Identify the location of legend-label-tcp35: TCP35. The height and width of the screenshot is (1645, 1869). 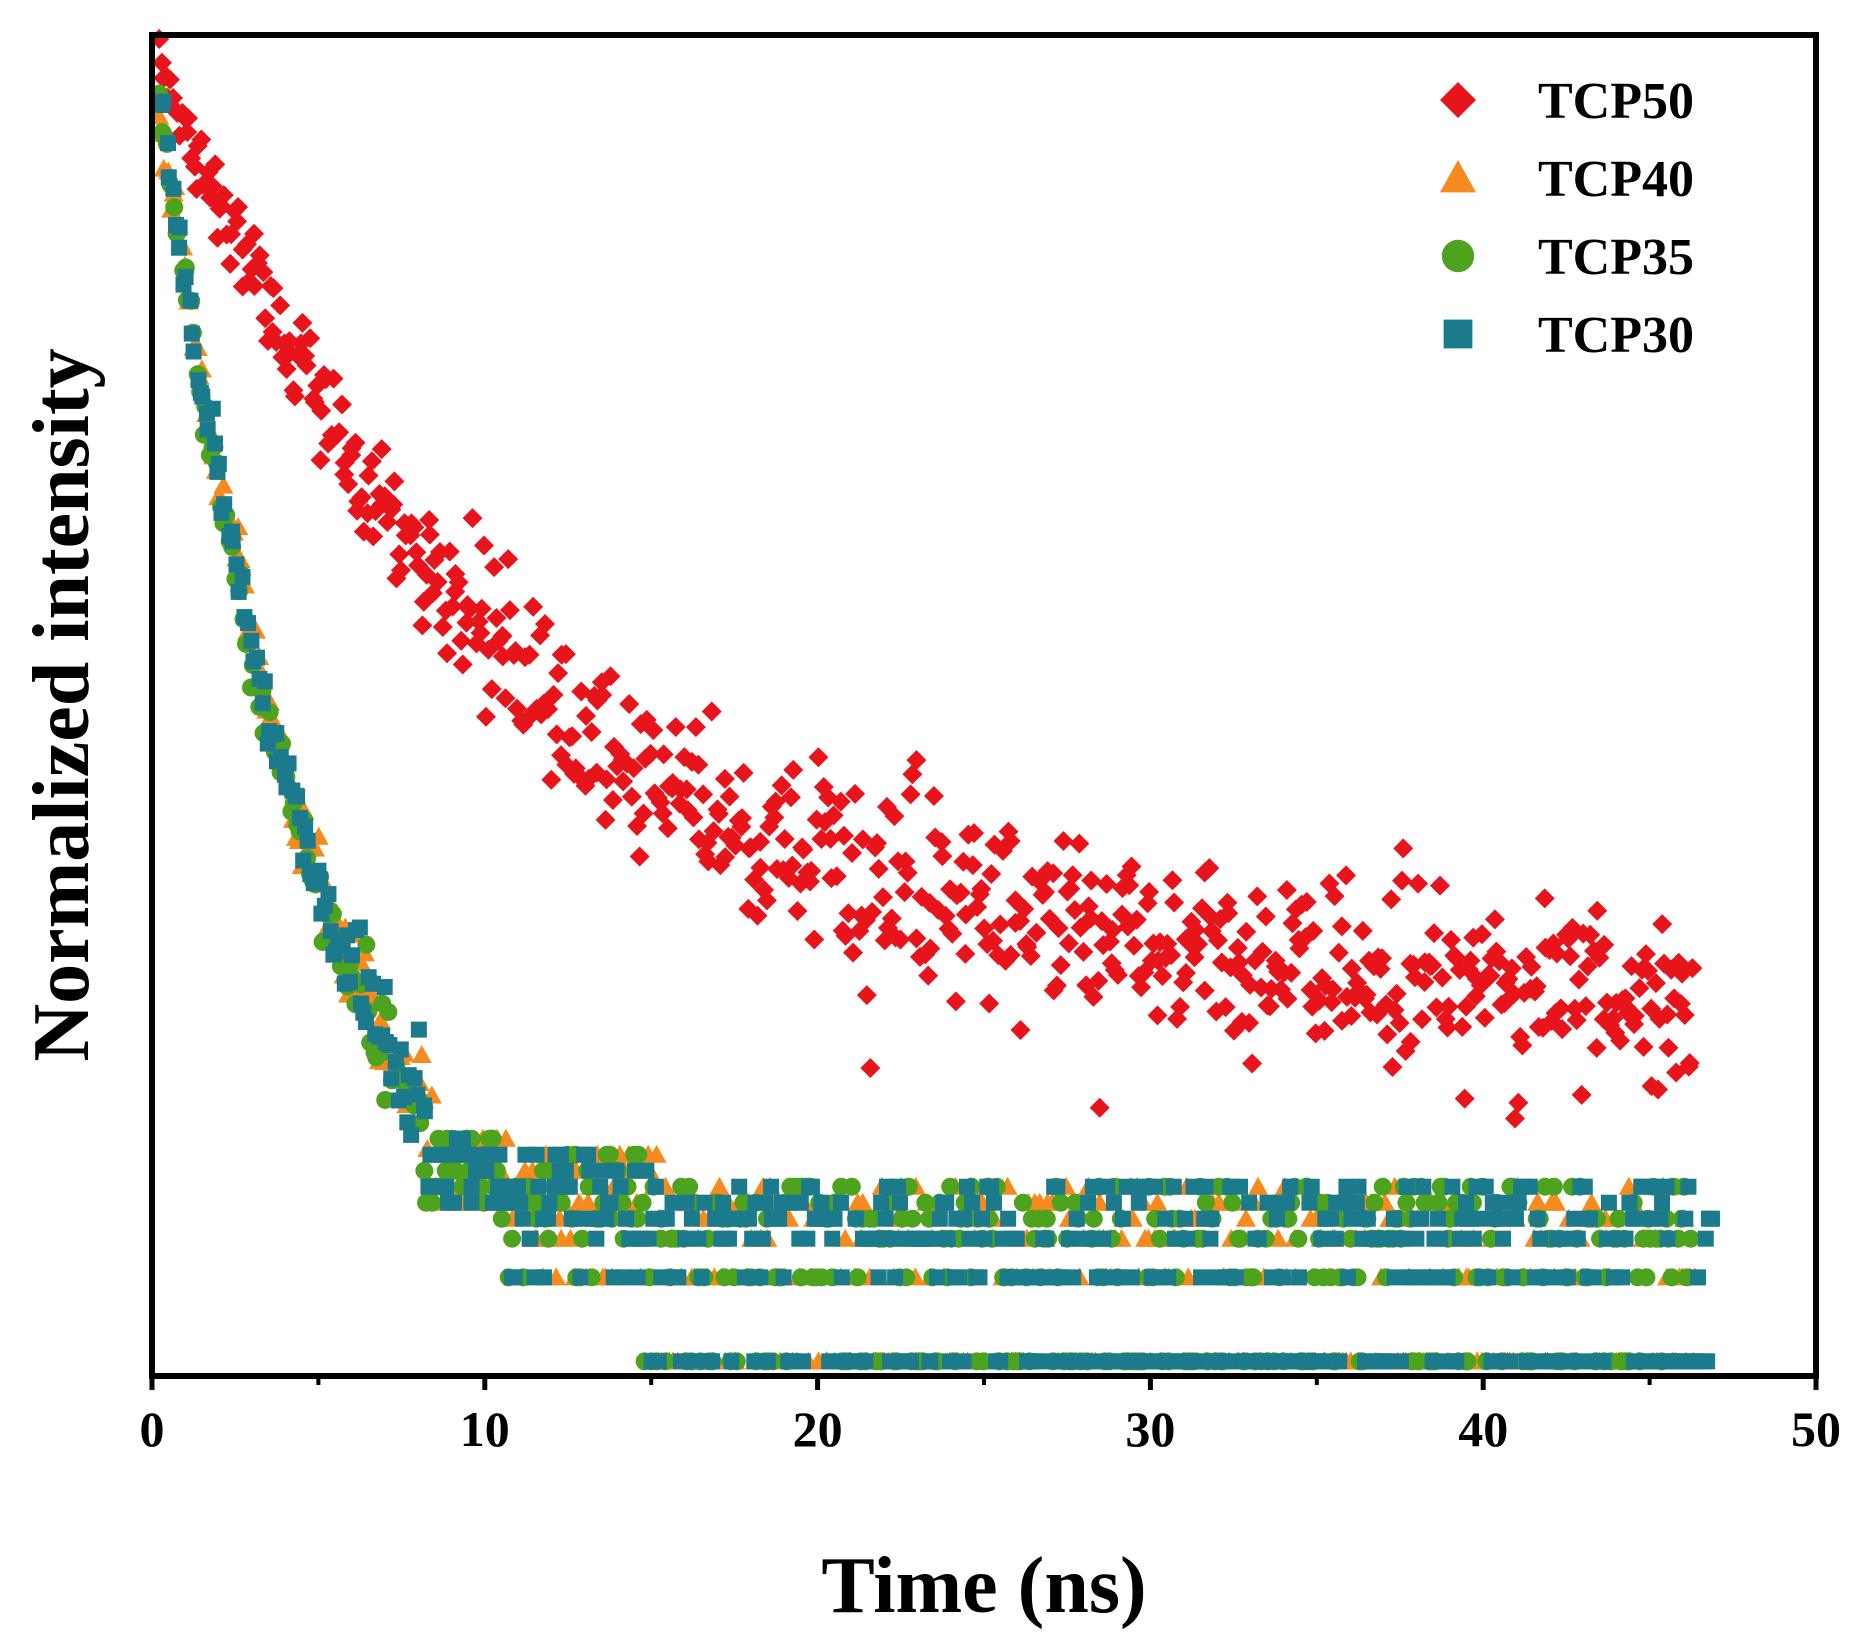
(1616, 257).